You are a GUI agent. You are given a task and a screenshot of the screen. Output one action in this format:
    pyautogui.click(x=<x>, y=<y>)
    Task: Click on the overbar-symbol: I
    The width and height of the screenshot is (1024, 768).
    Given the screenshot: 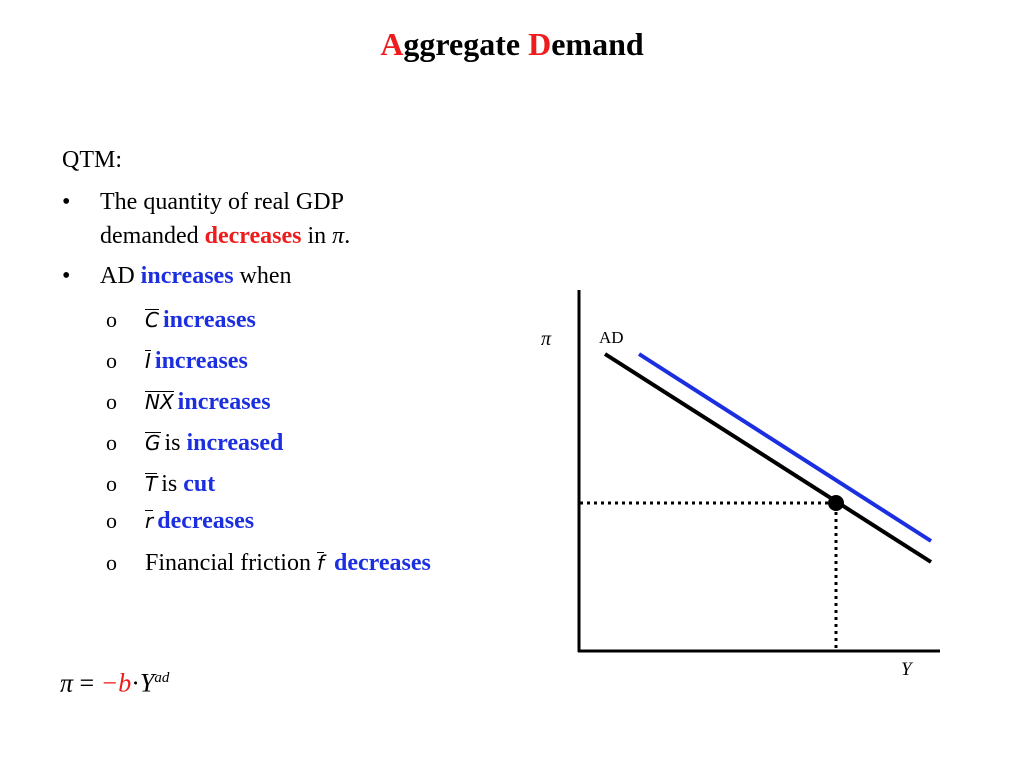 What is the action you would take?
    pyautogui.click(x=148, y=361)
    